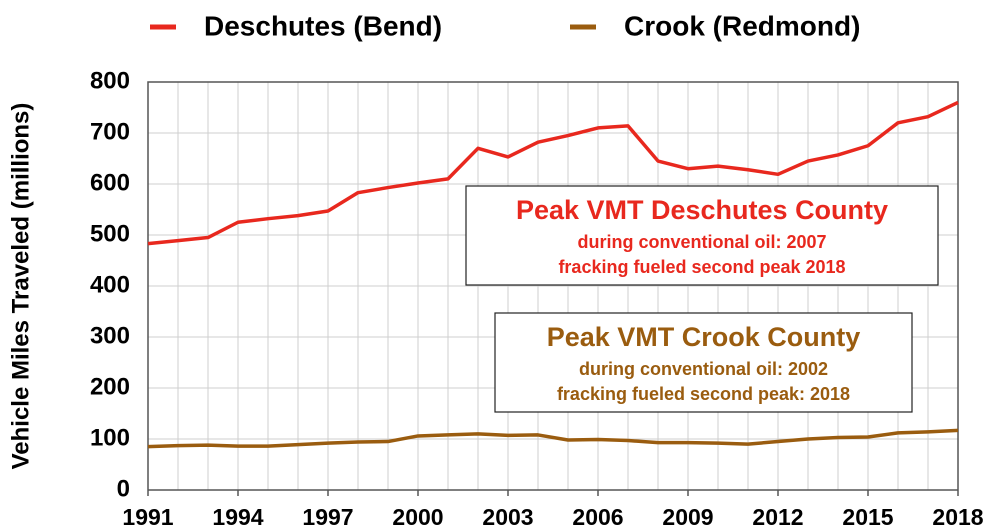 The image size is (990, 531). What do you see at coordinates (110, 386) in the screenshot?
I see `y-tick-label: 200` at bounding box center [110, 386].